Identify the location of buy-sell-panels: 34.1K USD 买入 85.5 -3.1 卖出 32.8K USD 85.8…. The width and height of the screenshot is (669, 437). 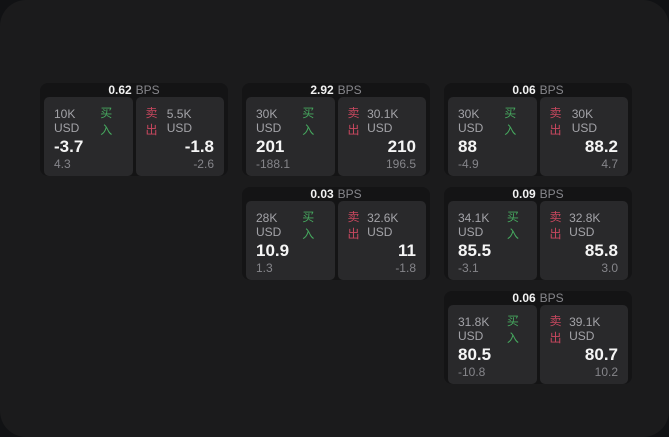
(538, 240).